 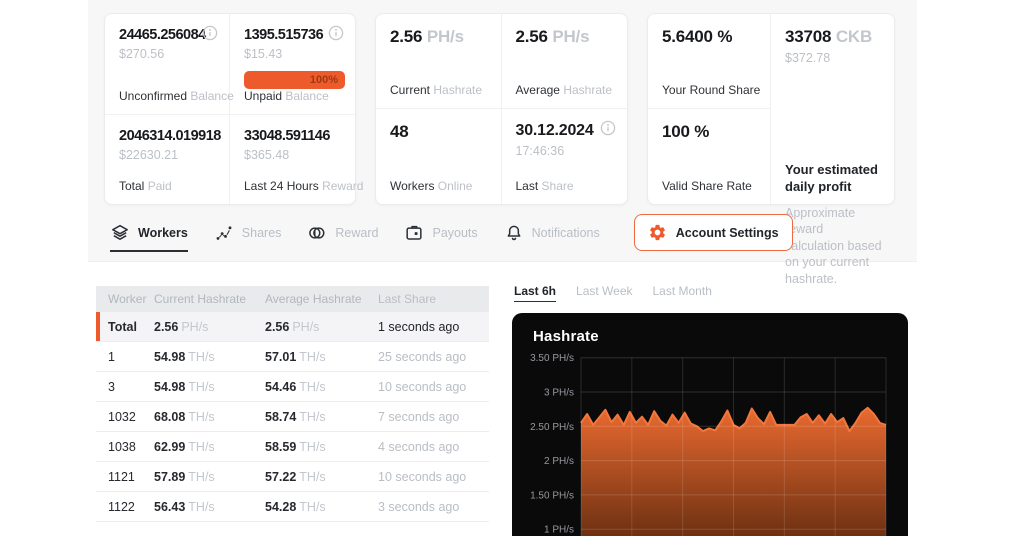 What do you see at coordinates (559, 393) in the screenshot?
I see `svg-text: 3 PH/s` at bounding box center [559, 393].